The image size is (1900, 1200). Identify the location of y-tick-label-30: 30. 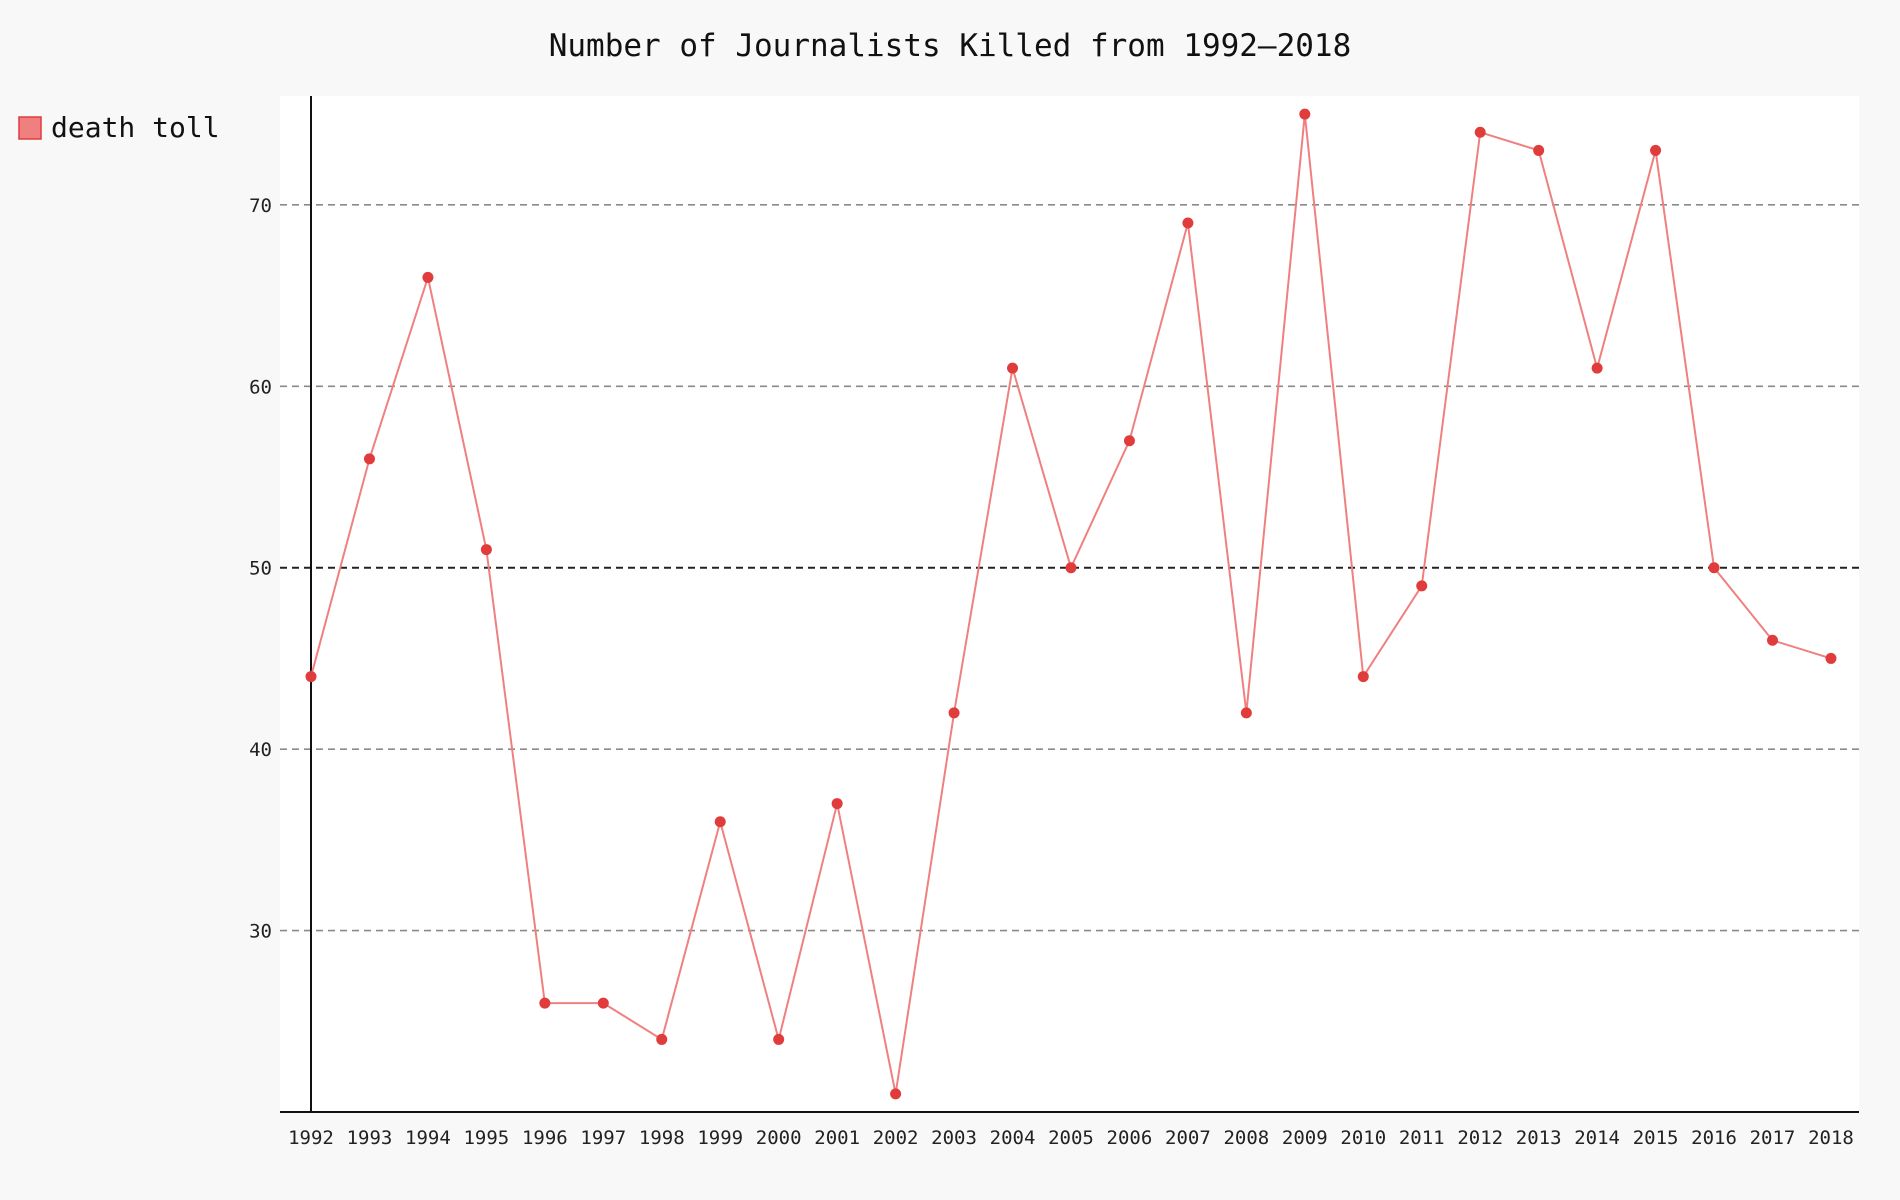
(260, 932).